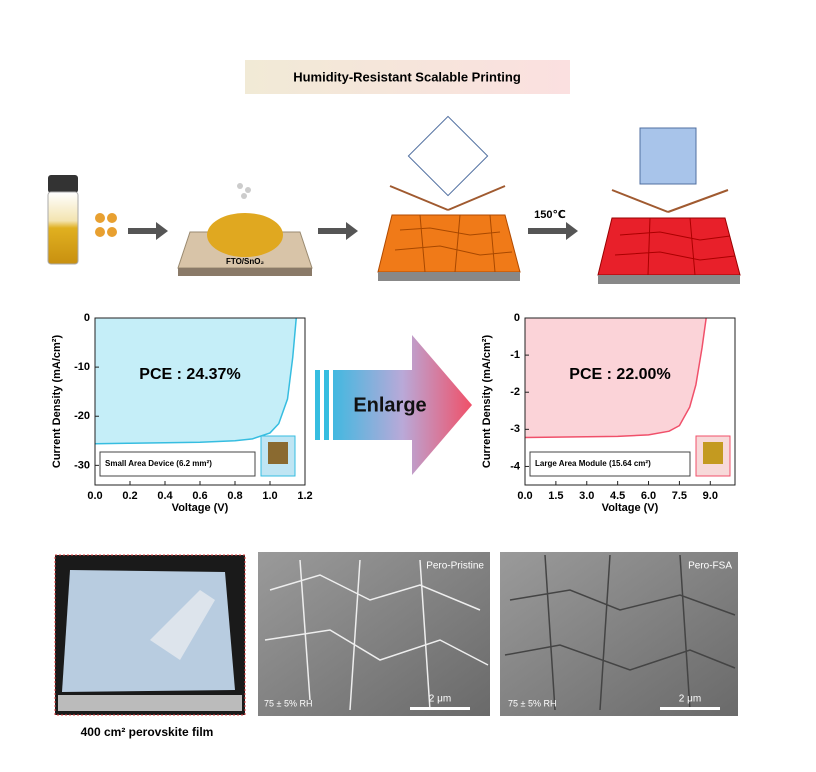 The height and width of the screenshot is (772, 816). I want to click on enlarge-arrow, so click(393, 405).